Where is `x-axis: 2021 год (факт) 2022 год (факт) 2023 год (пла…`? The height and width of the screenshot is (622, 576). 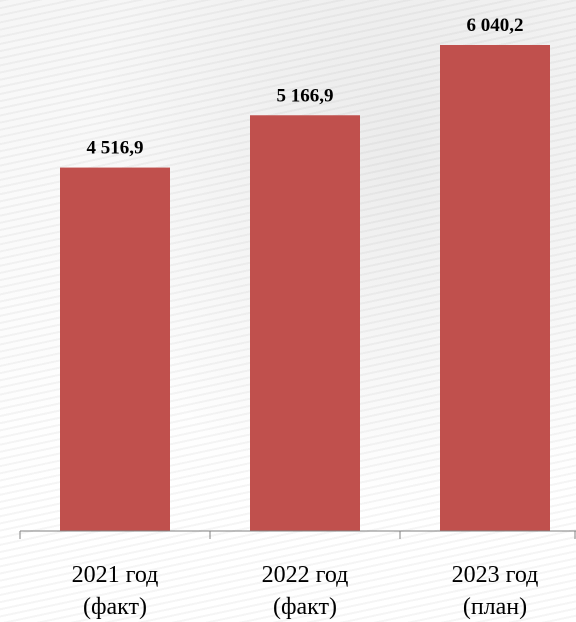 x-axis: 2021 год (факт) 2022 год (факт) 2023 год (пла… is located at coordinates (297, 575).